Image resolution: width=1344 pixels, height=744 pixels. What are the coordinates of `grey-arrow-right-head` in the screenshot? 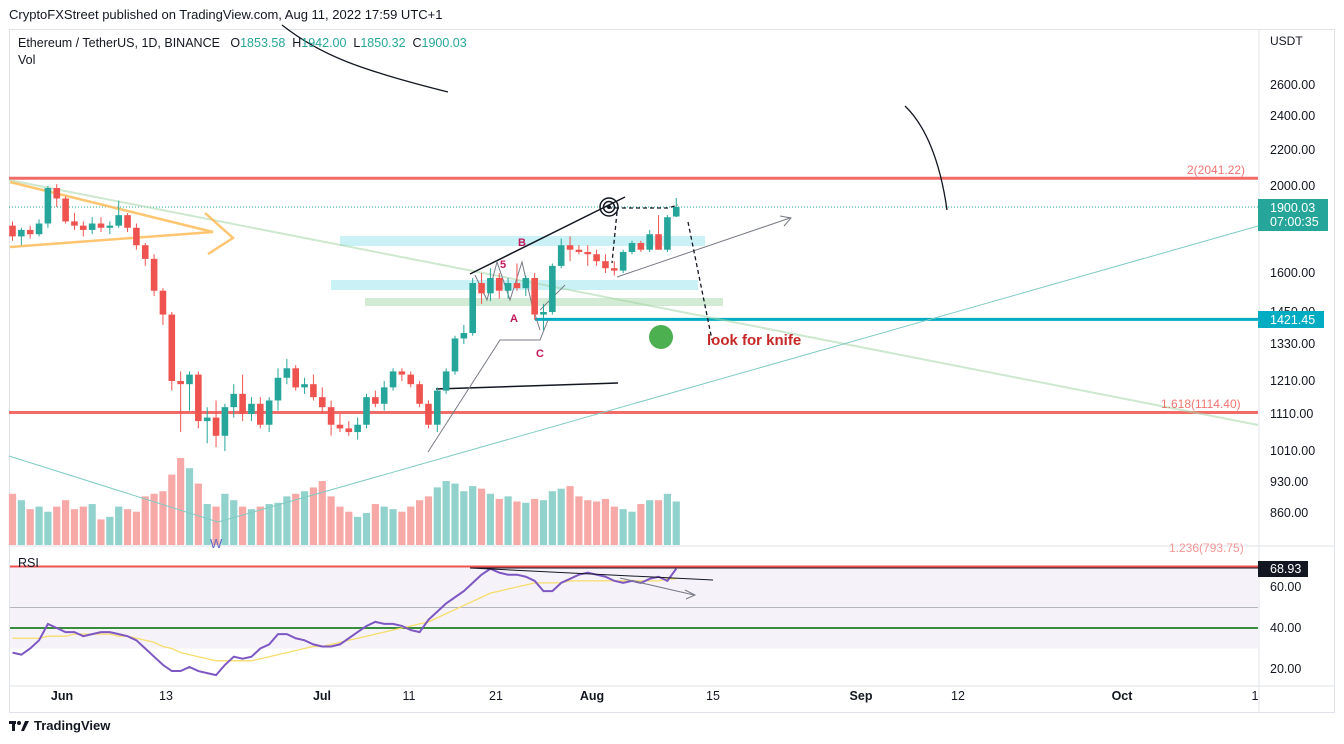 It's located at (785, 221).